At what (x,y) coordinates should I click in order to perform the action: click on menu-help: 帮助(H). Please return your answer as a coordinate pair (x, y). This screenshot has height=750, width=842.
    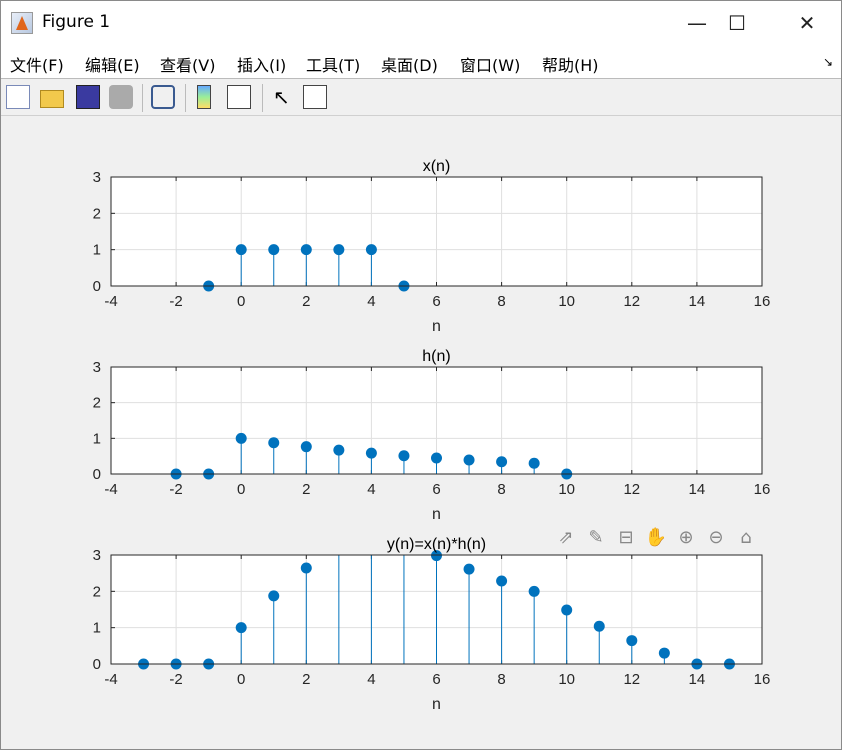
    Looking at the image, I should click on (570, 65).